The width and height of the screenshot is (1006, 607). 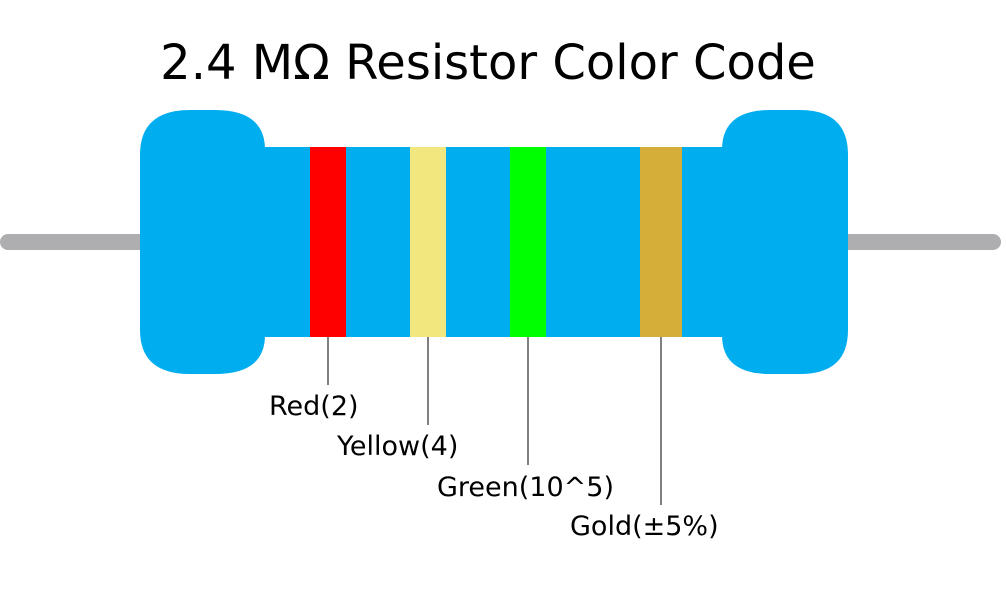 I want to click on left-end-cap, so click(x=202, y=242).